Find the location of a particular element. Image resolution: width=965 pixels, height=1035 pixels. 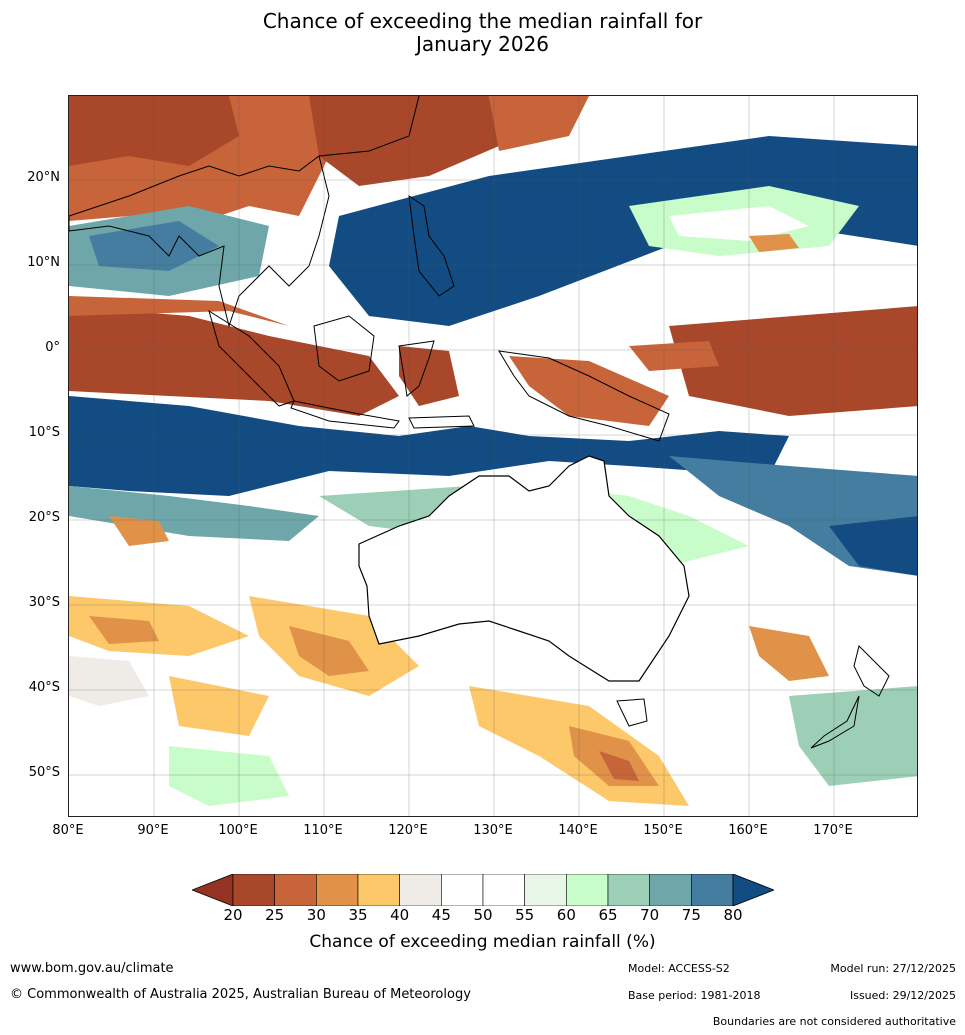

lon-tick-110e: 110°E is located at coordinates (323, 830).